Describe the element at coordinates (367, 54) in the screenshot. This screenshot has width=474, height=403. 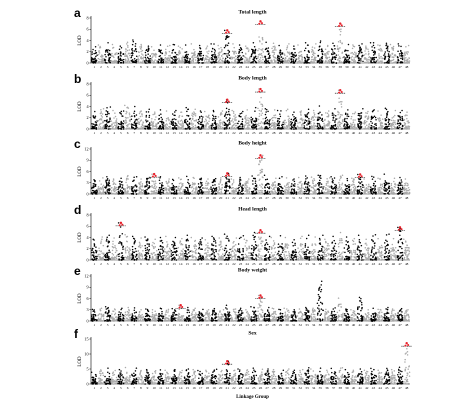
I see `lg-42-markers` at that location.